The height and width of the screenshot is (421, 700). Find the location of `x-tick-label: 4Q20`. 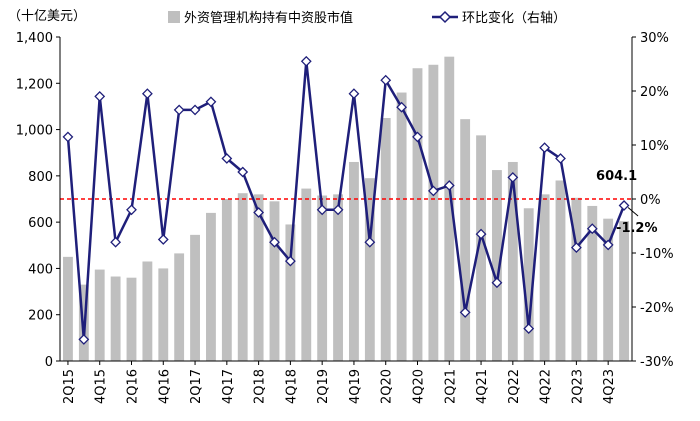

x-tick-label: 4Q20 is located at coordinates (419, 386).